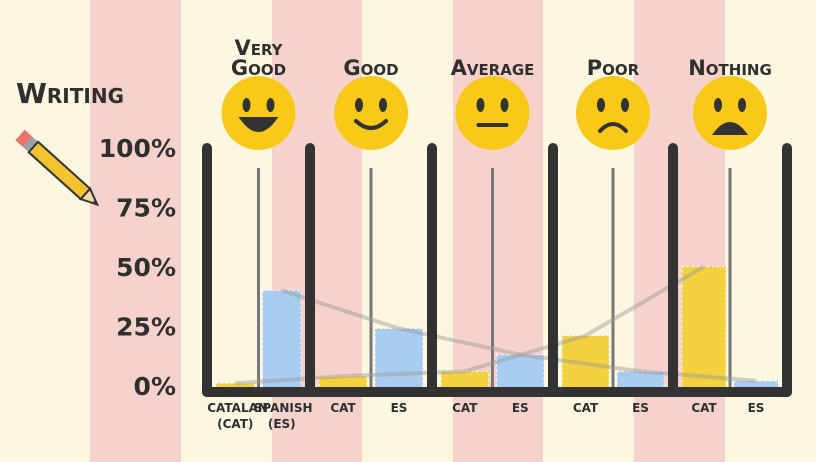  I want to click on bar-label-box: CATALAN (CAT), so click(237, 416).